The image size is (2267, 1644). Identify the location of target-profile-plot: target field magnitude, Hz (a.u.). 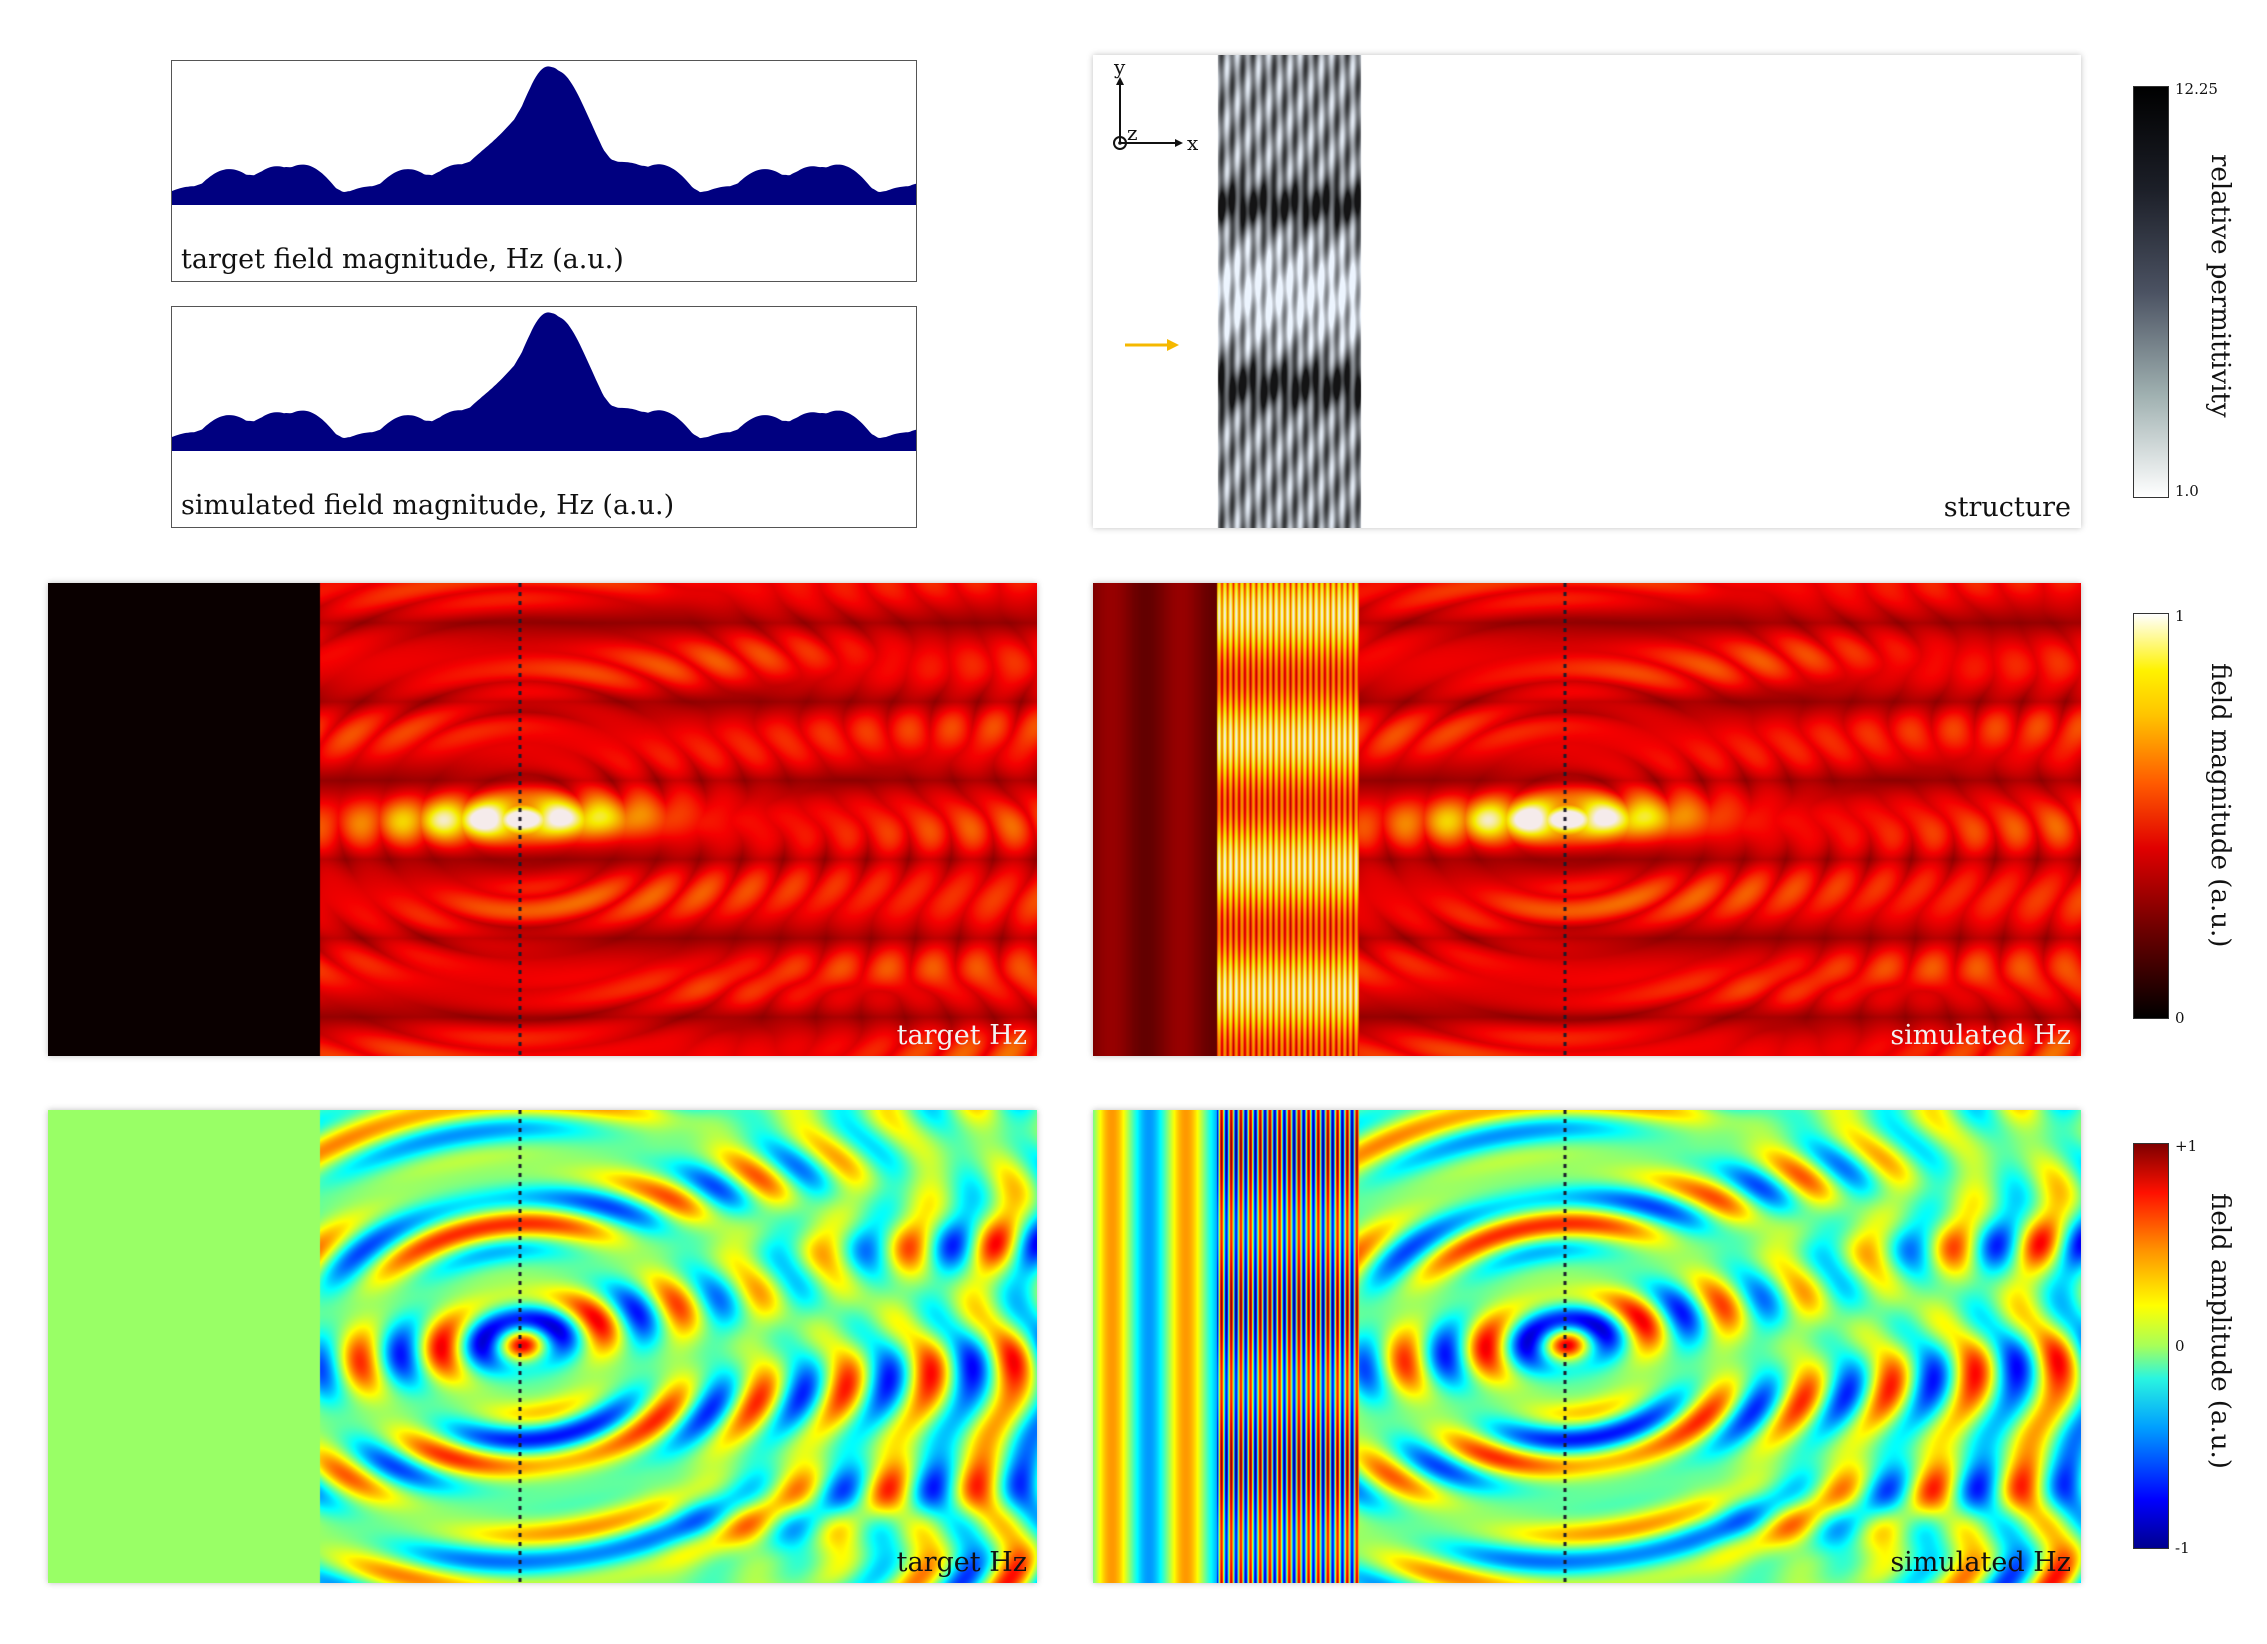
(544, 171).